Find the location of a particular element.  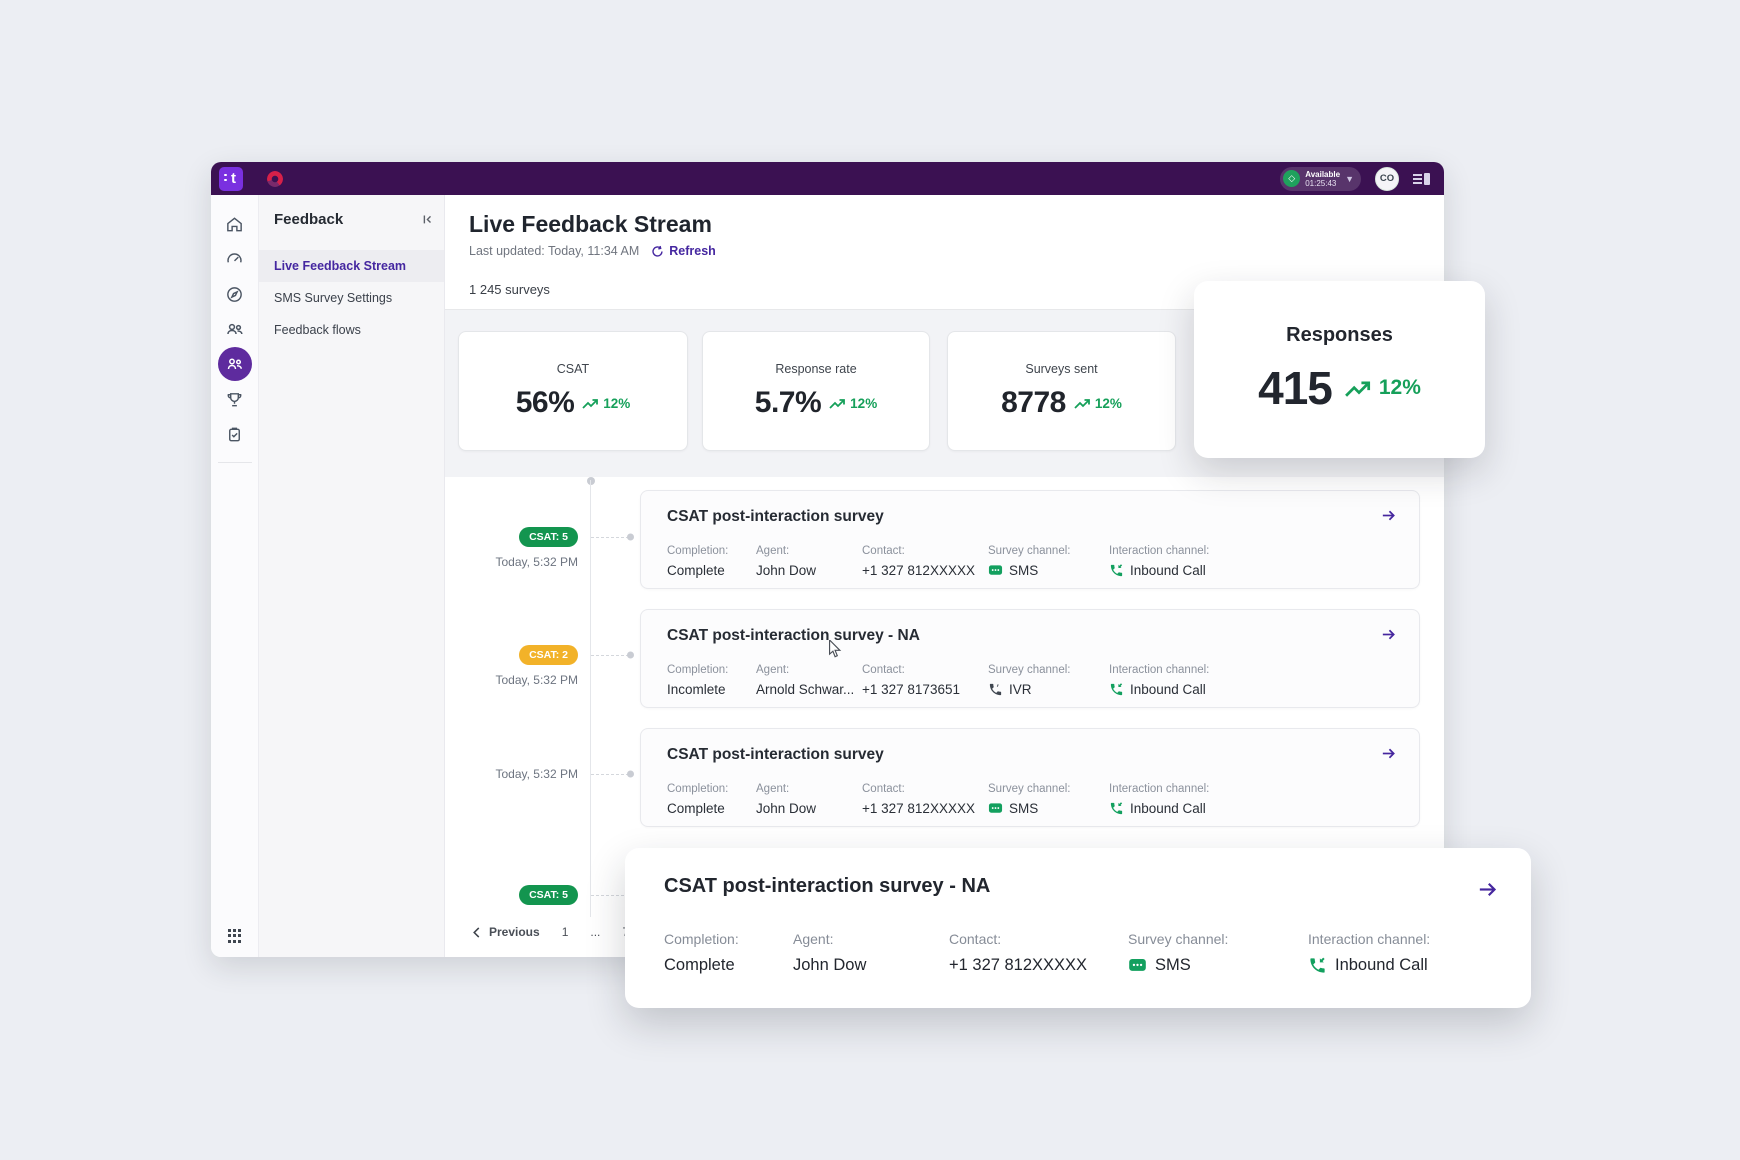

sidebar-item-feedback-flows: Feedback flows is located at coordinates (317, 330).